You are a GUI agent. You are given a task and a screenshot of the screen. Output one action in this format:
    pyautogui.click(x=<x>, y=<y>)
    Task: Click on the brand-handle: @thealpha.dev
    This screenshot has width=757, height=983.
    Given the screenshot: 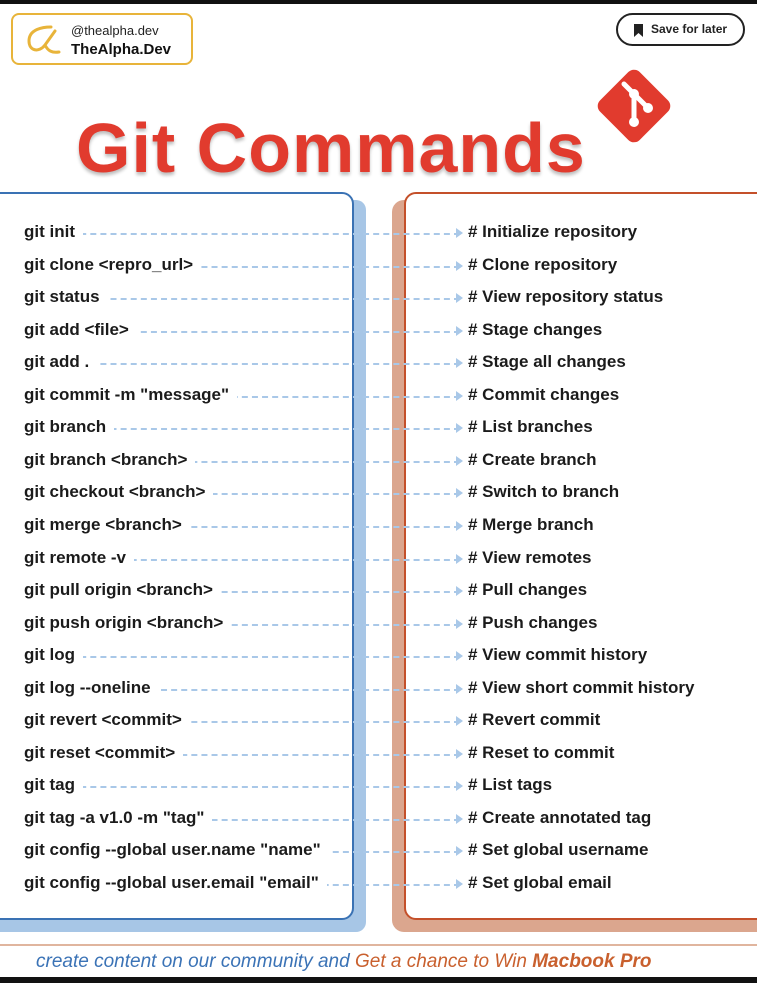 What is the action you would take?
    pyautogui.click(x=115, y=30)
    